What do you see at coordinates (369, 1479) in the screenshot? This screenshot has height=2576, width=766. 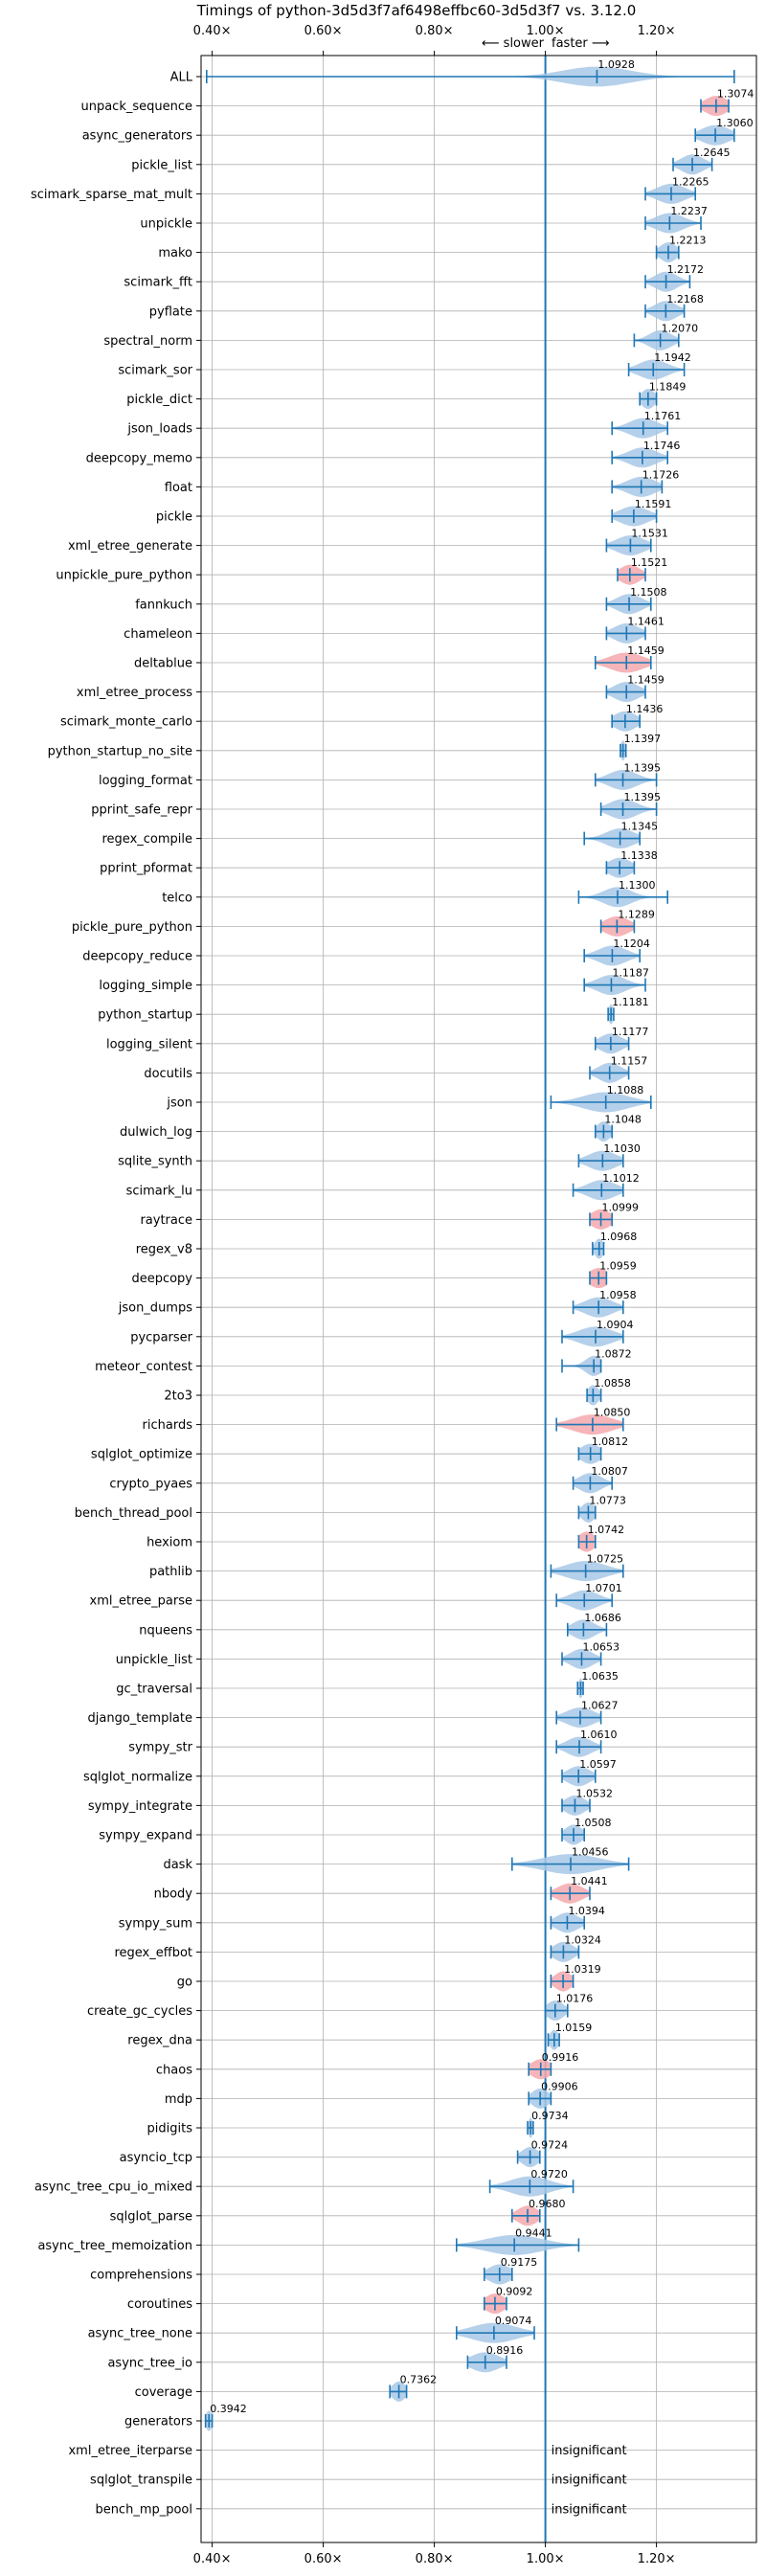 I see `benchmark-row: crypto_pyaes 1.0807` at bounding box center [369, 1479].